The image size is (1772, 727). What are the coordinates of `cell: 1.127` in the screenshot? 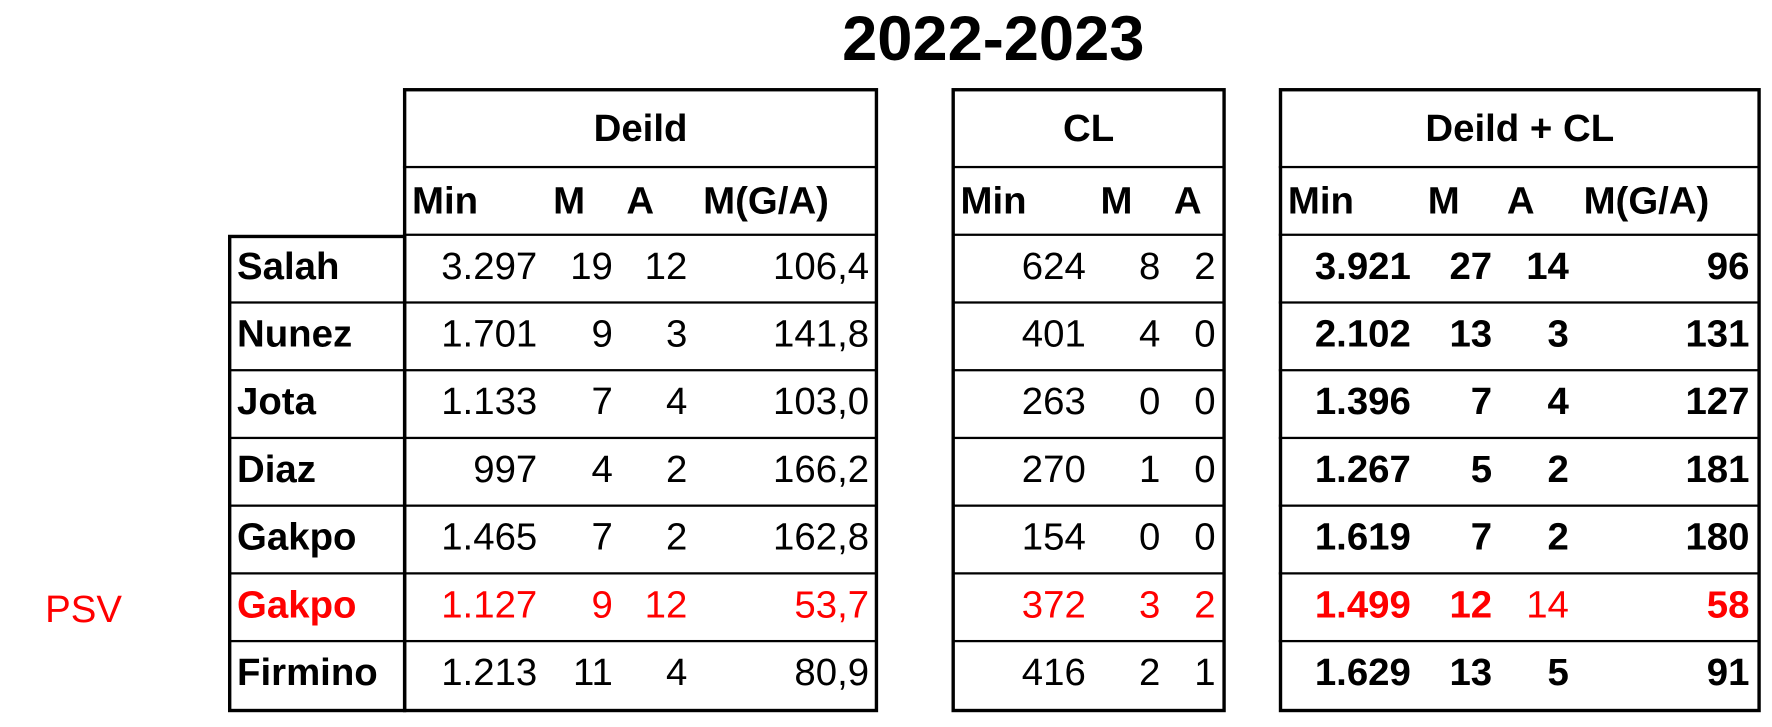 It's located at (489, 605).